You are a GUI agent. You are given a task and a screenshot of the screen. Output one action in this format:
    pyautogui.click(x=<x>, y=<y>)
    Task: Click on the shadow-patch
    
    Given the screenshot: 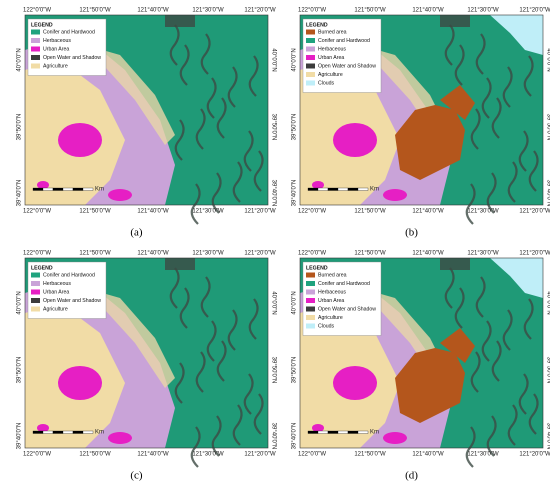 What is the action you would take?
    pyautogui.click(x=455, y=21)
    